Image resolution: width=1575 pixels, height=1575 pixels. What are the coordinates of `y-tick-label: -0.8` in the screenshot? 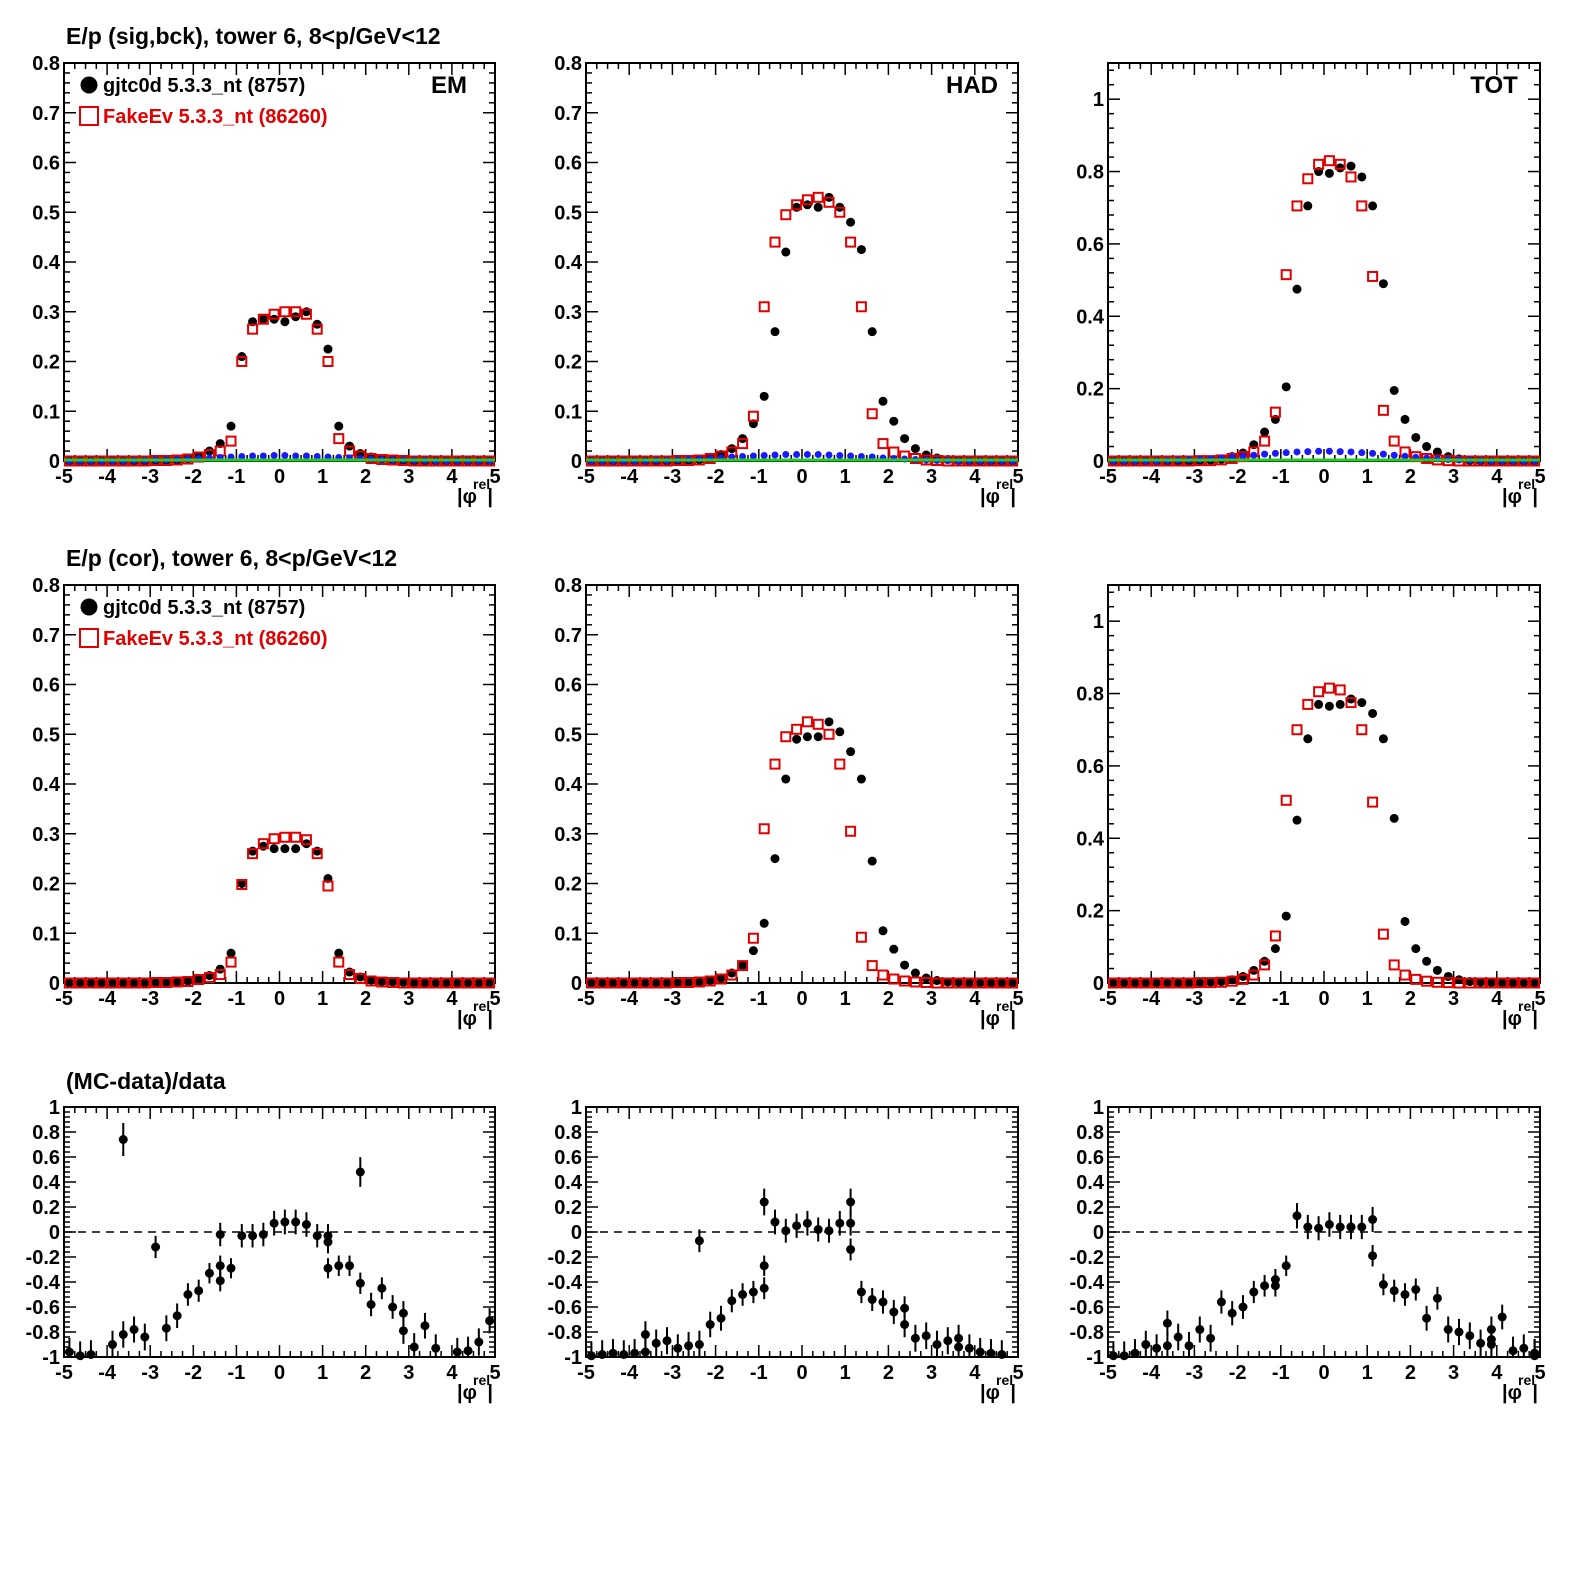 It's located at (1087, 1333).